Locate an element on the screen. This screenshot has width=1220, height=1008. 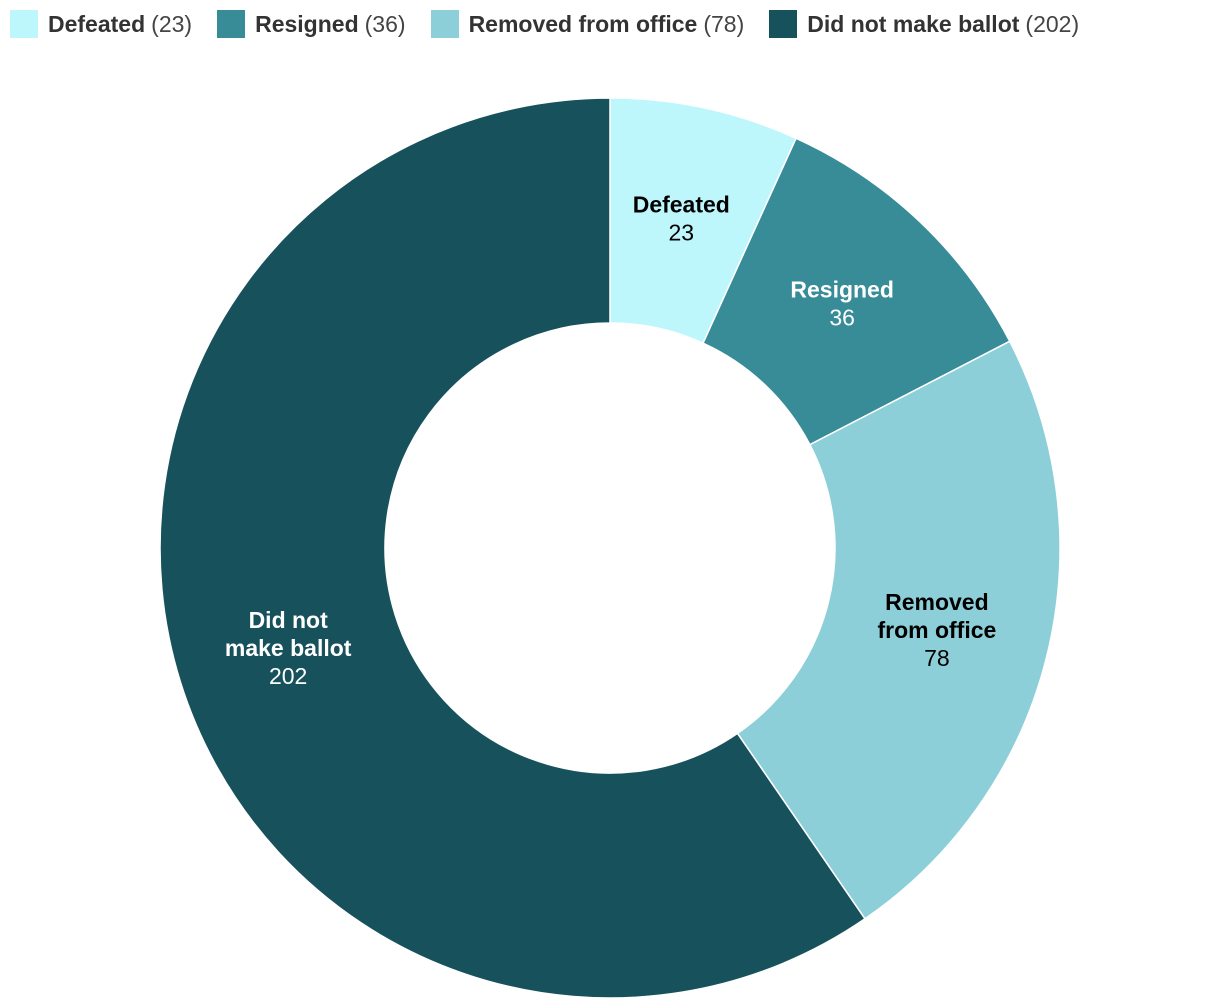
slice-label-name: from office is located at coordinates (936, 630).